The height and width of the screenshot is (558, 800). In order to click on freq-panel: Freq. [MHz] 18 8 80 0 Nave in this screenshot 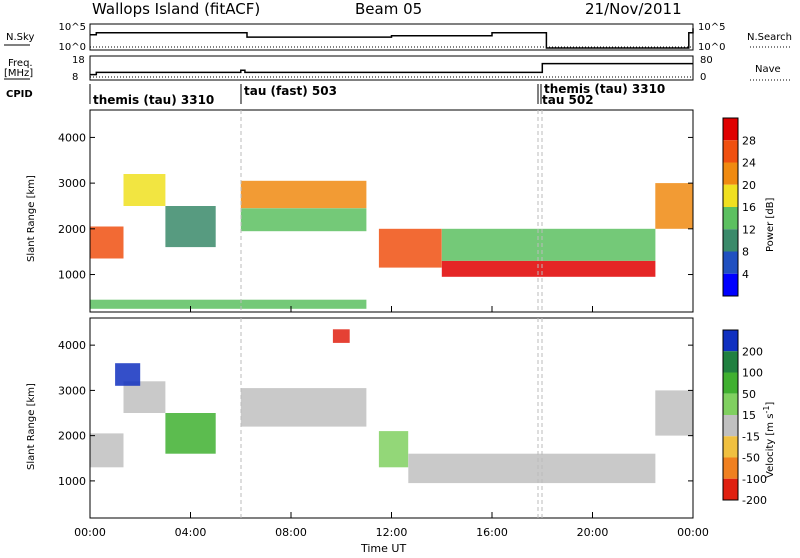, I will do `click(397, 69)`.